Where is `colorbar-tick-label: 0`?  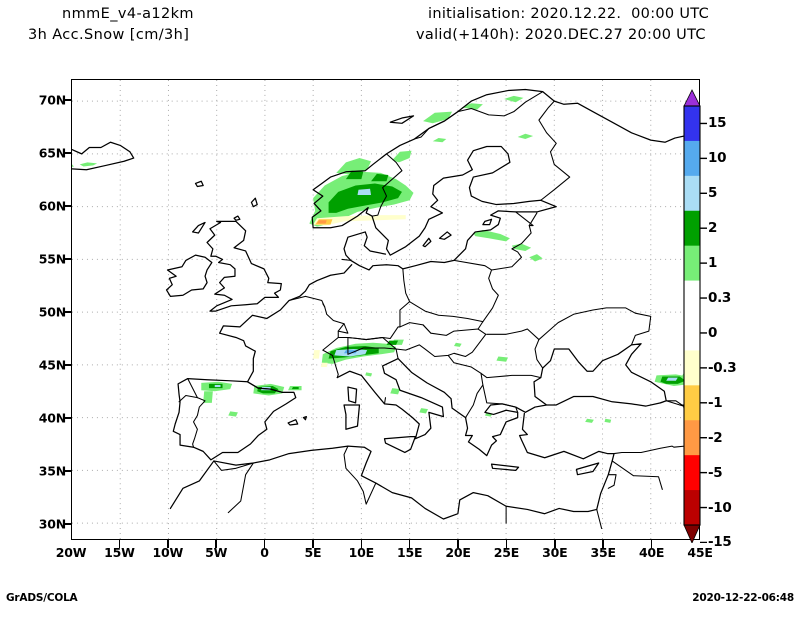 colorbar-tick-label: 0 is located at coordinates (713, 332).